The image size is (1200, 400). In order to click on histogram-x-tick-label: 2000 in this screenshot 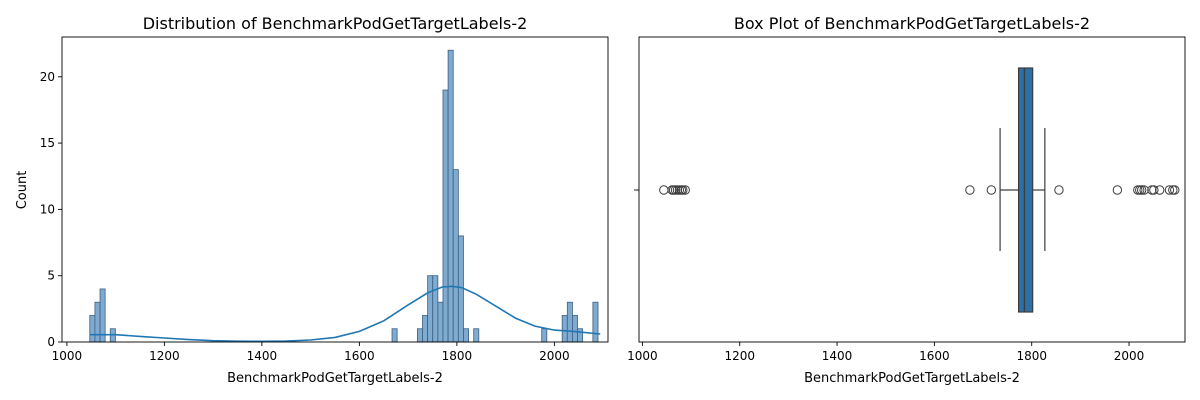, I will do `click(554, 356)`.